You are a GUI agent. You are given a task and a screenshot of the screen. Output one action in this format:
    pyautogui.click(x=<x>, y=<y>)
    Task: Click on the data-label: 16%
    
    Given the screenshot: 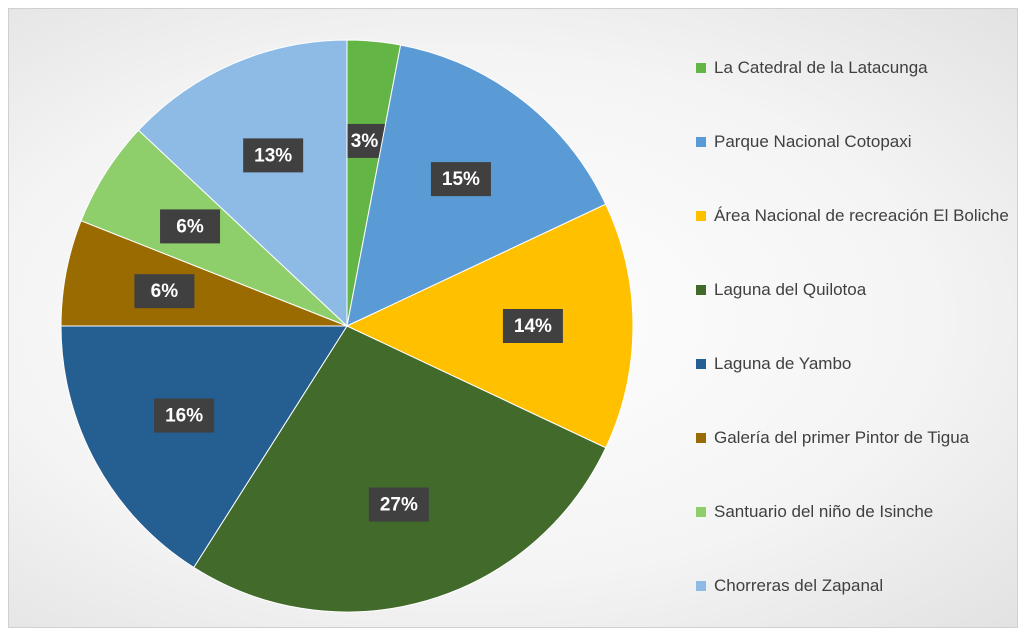 What is the action you would take?
    pyautogui.click(x=184, y=415)
    